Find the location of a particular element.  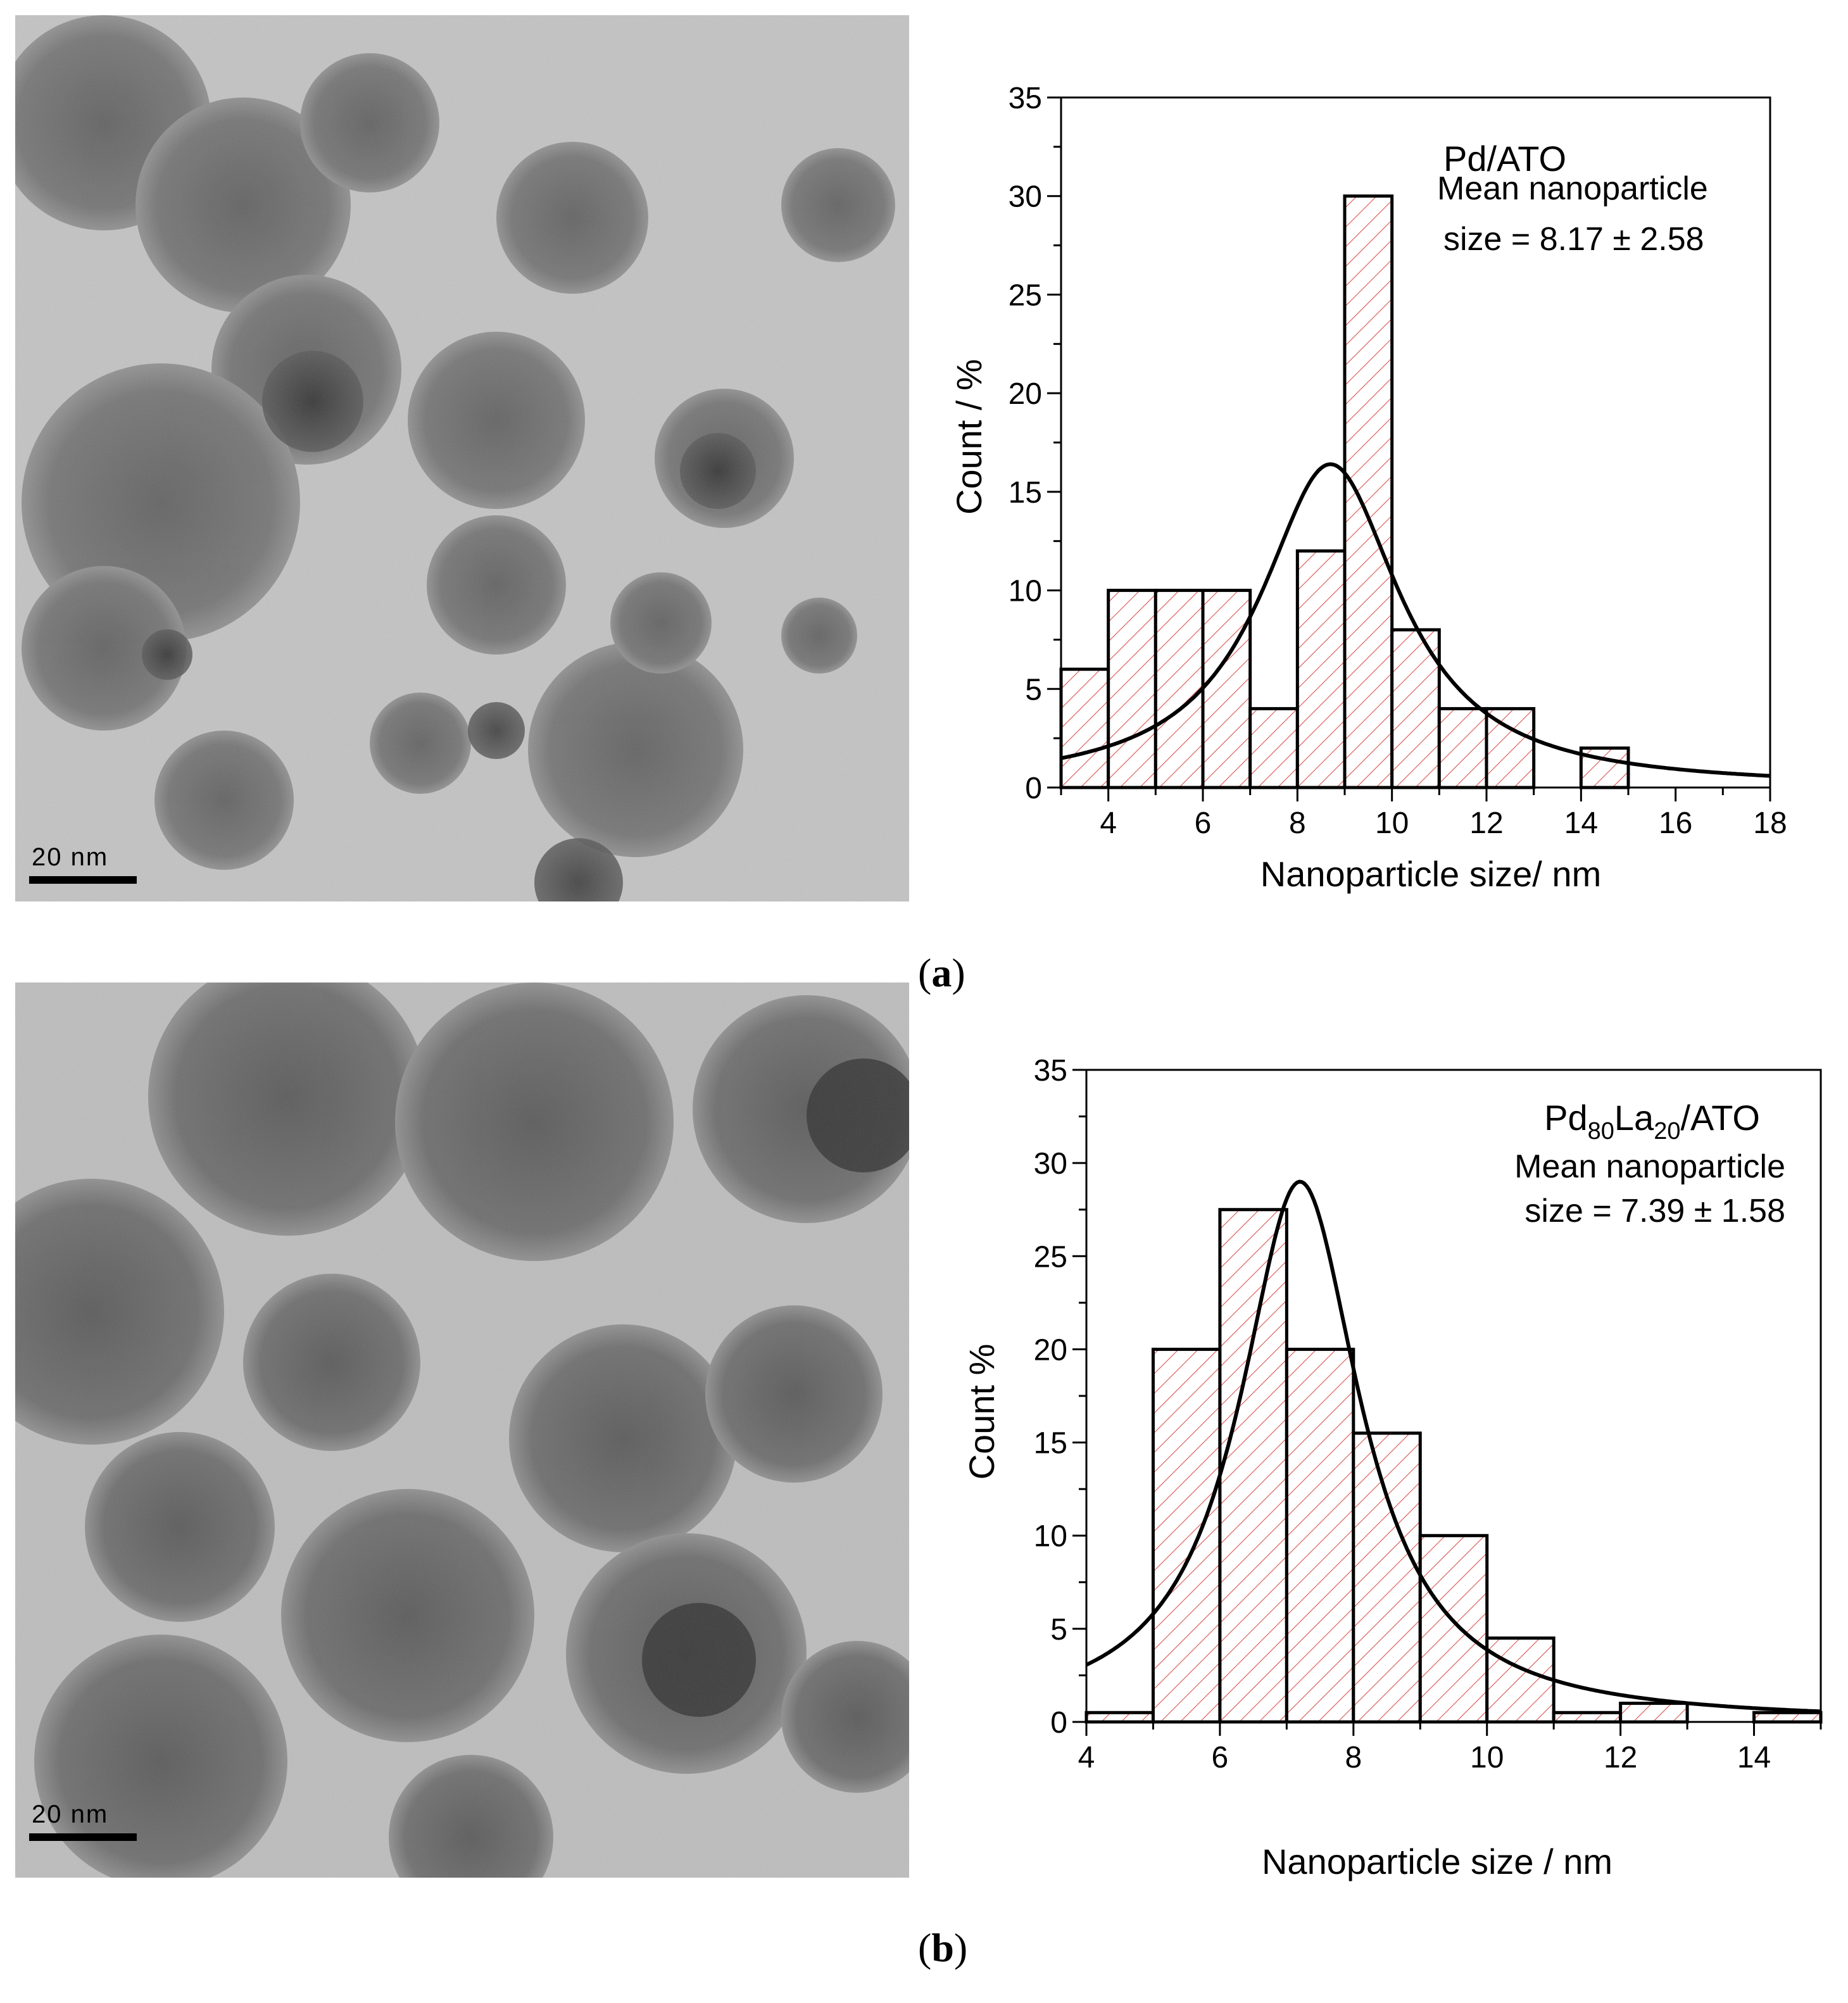

chart-title-b-pd: Pd is located at coordinates (1566, 1118).